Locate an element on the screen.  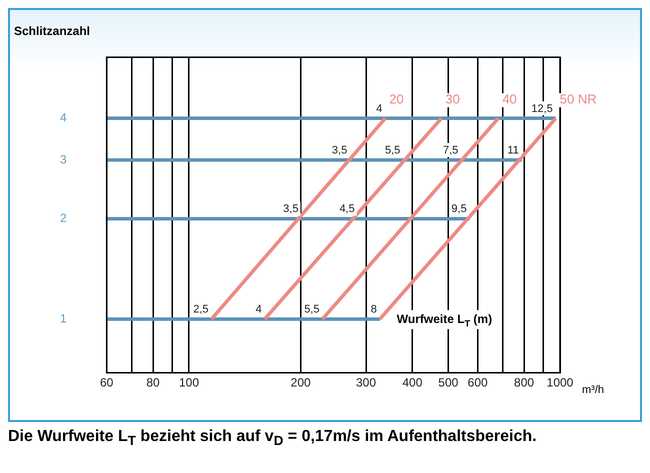
annotation: 4,5 is located at coordinates (347, 209).